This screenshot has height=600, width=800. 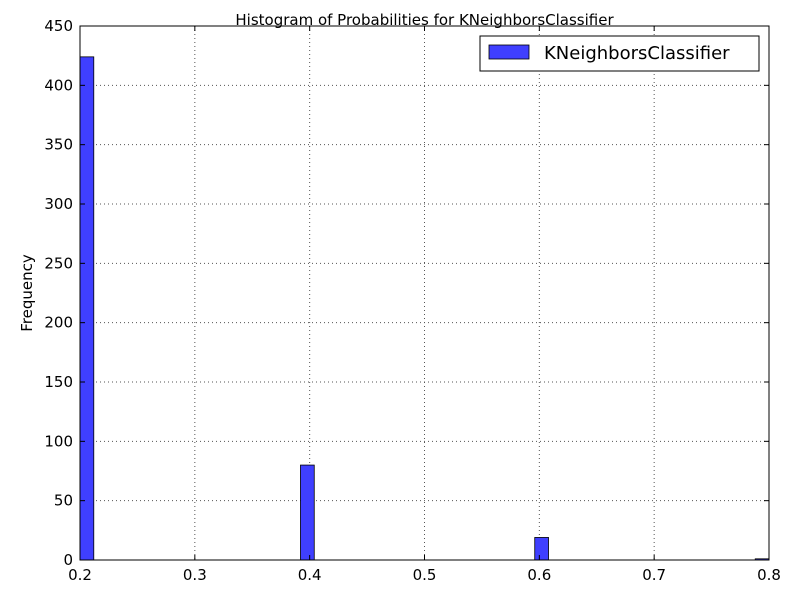 I want to click on y-tick-label: 50, so click(x=63, y=501).